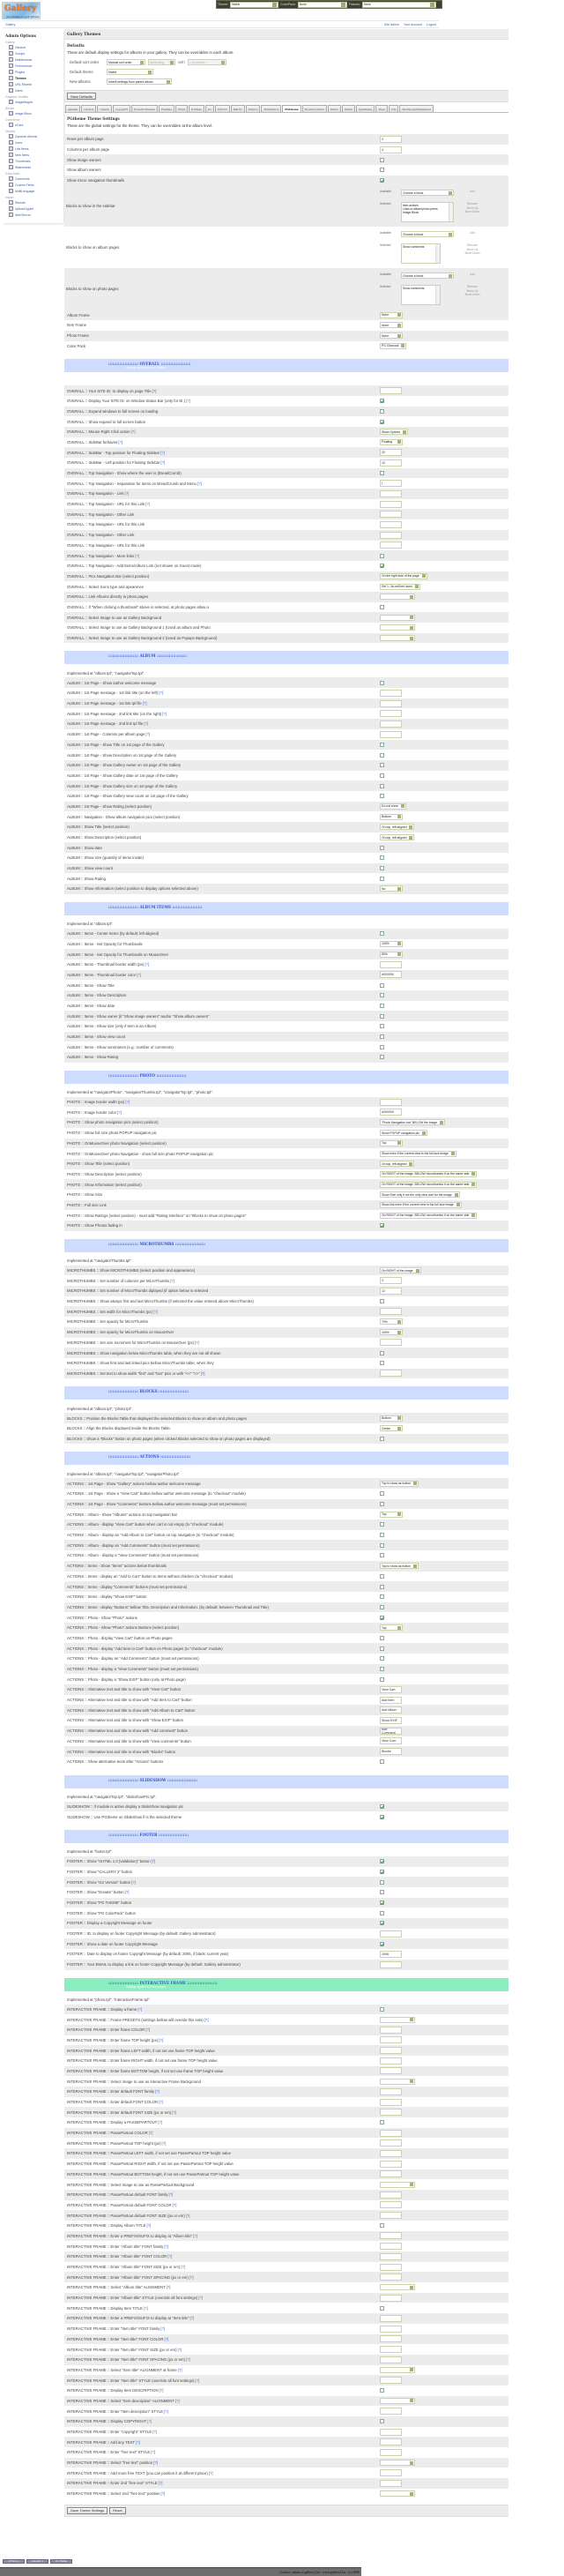 Image resolution: width=564 pixels, height=2576 pixels. I want to click on sidebar-item-ecard: eCard, so click(33, 125).